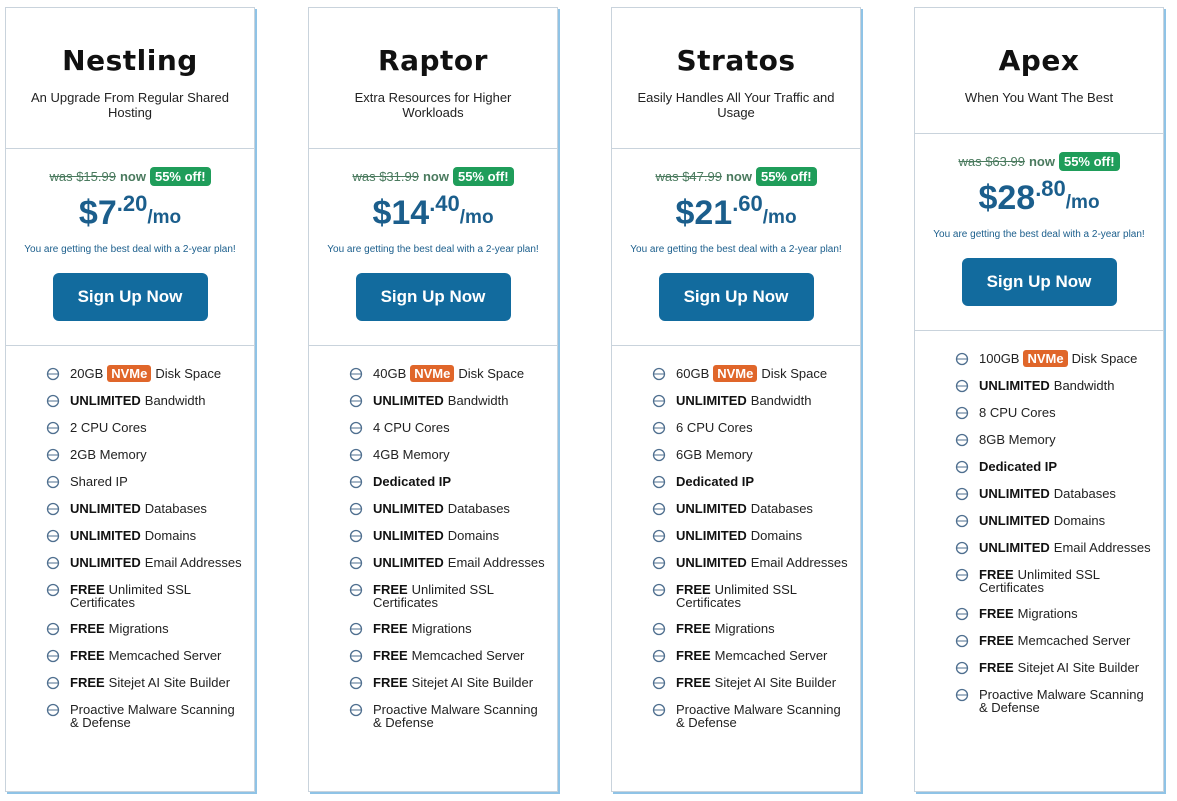 The height and width of the screenshot is (801, 1177). What do you see at coordinates (88, 213) in the screenshot?
I see `price-currency: $` at bounding box center [88, 213].